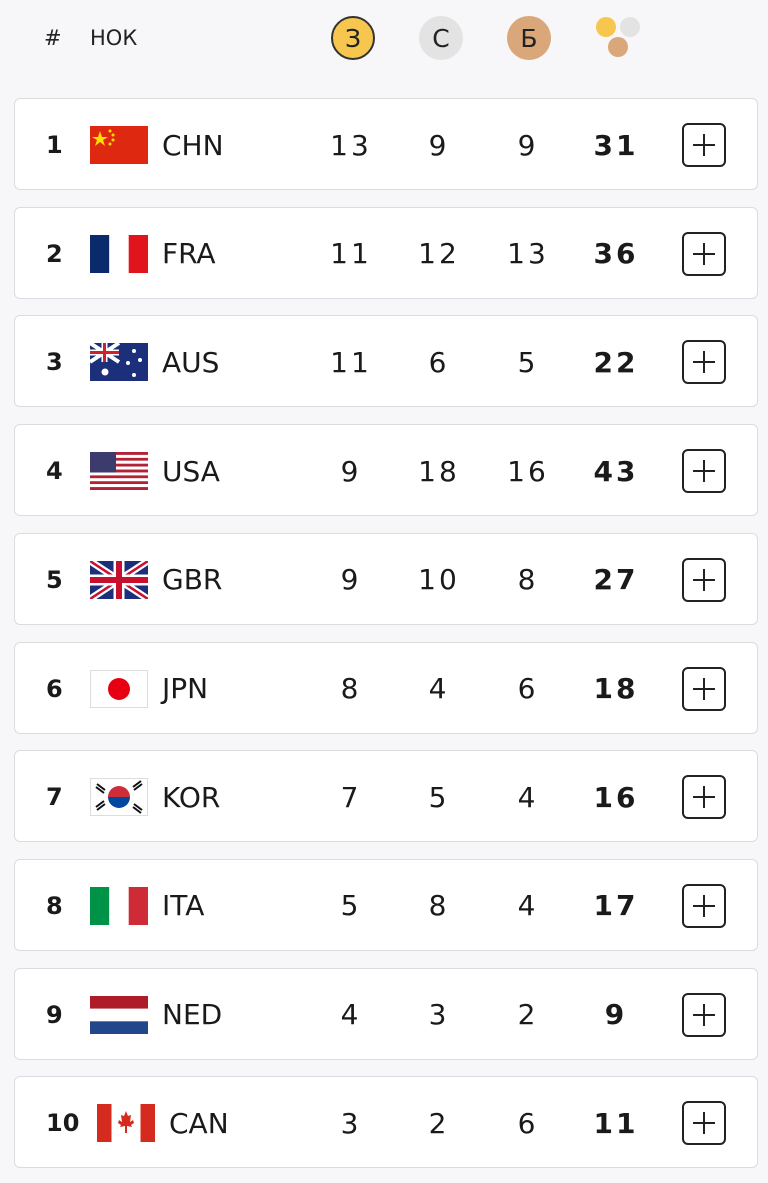  I want to click on rank: 2, so click(54, 253).